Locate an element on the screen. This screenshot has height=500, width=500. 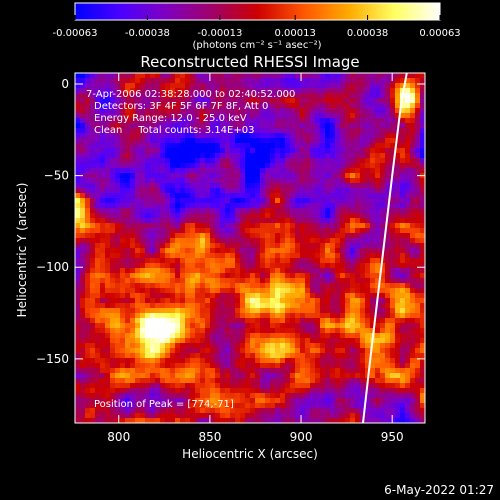
chart-title: Reconstructed RHESSI Image is located at coordinates (249, 62).